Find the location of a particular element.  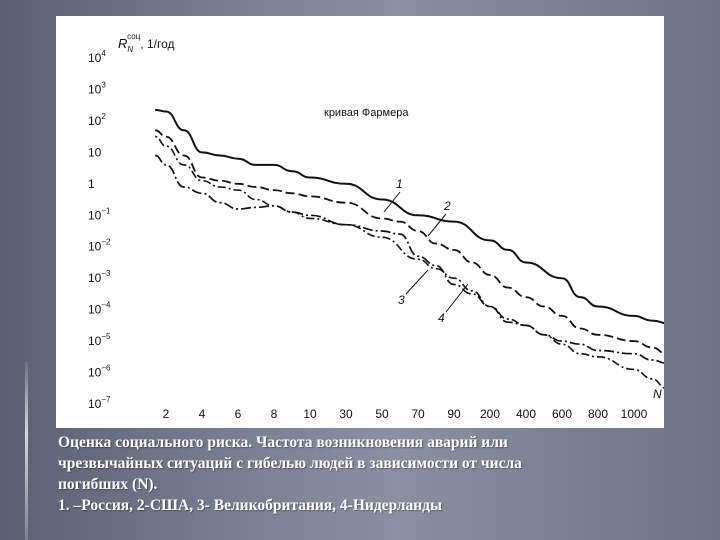

x-tick-label: 8 is located at coordinates (274, 414).